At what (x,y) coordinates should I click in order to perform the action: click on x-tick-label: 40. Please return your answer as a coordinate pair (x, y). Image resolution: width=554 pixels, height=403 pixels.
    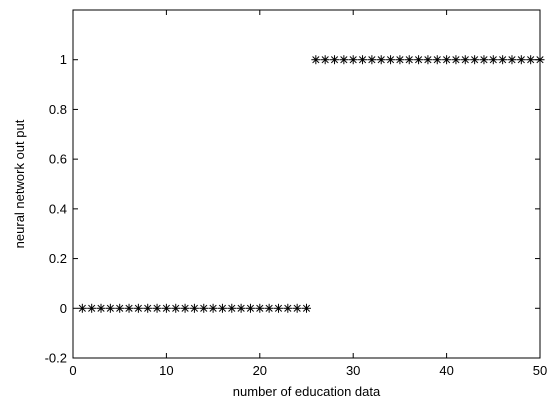
    Looking at the image, I should click on (446, 370).